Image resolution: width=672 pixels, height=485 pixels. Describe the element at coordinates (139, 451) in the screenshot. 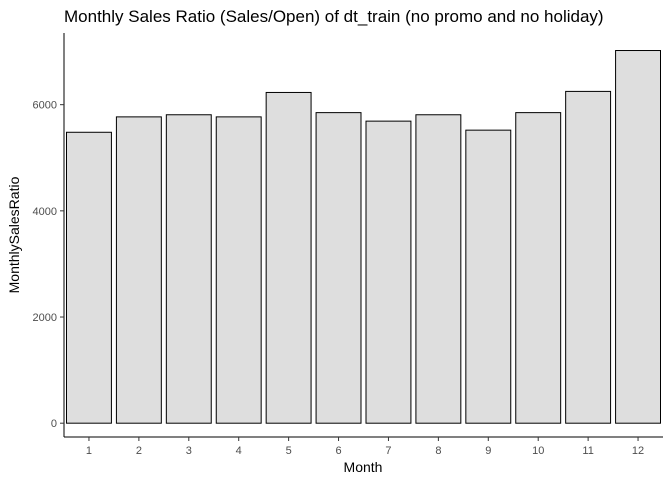

I see `x-tick-label: 2` at that location.